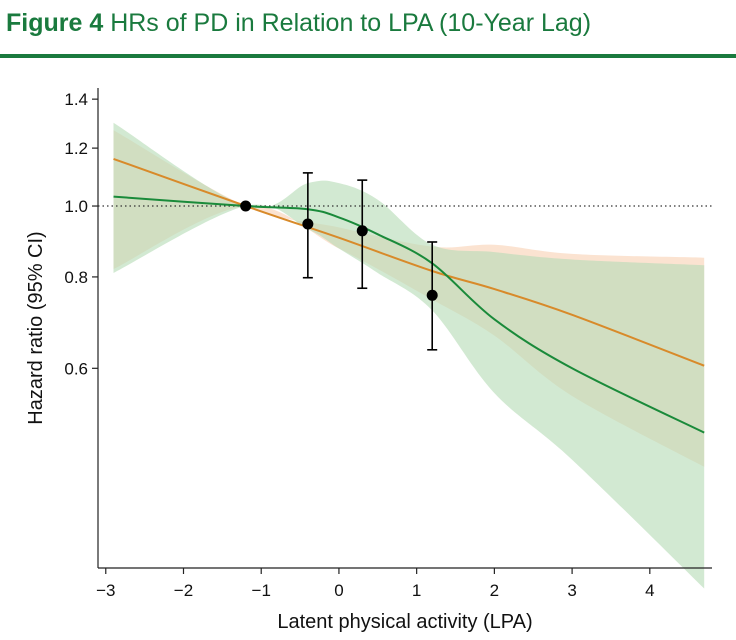 Image resolution: width=736 pixels, height=640 pixels. What do you see at coordinates (76, 277) in the screenshot?
I see `y-tick-label: 0.8` at bounding box center [76, 277].